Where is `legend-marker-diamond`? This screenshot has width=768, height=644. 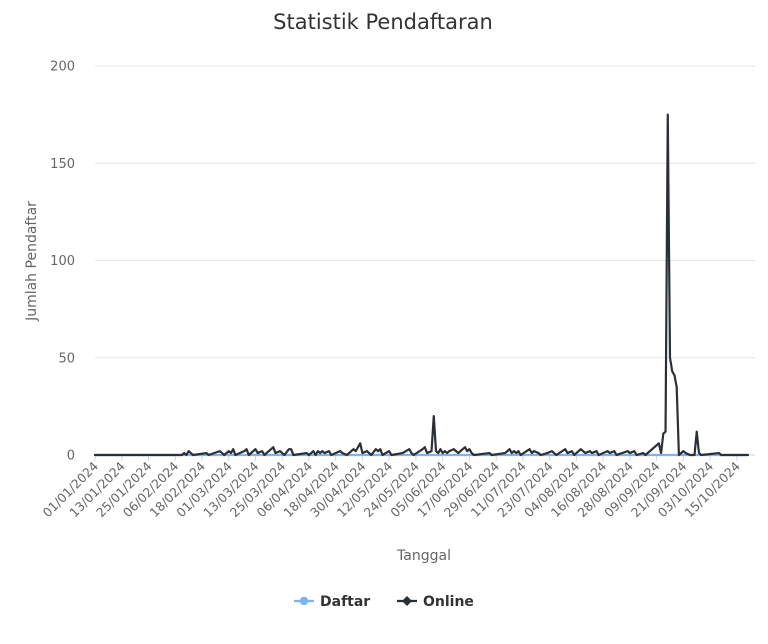 legend-marker-diamond is located at coordinates (407, 601).